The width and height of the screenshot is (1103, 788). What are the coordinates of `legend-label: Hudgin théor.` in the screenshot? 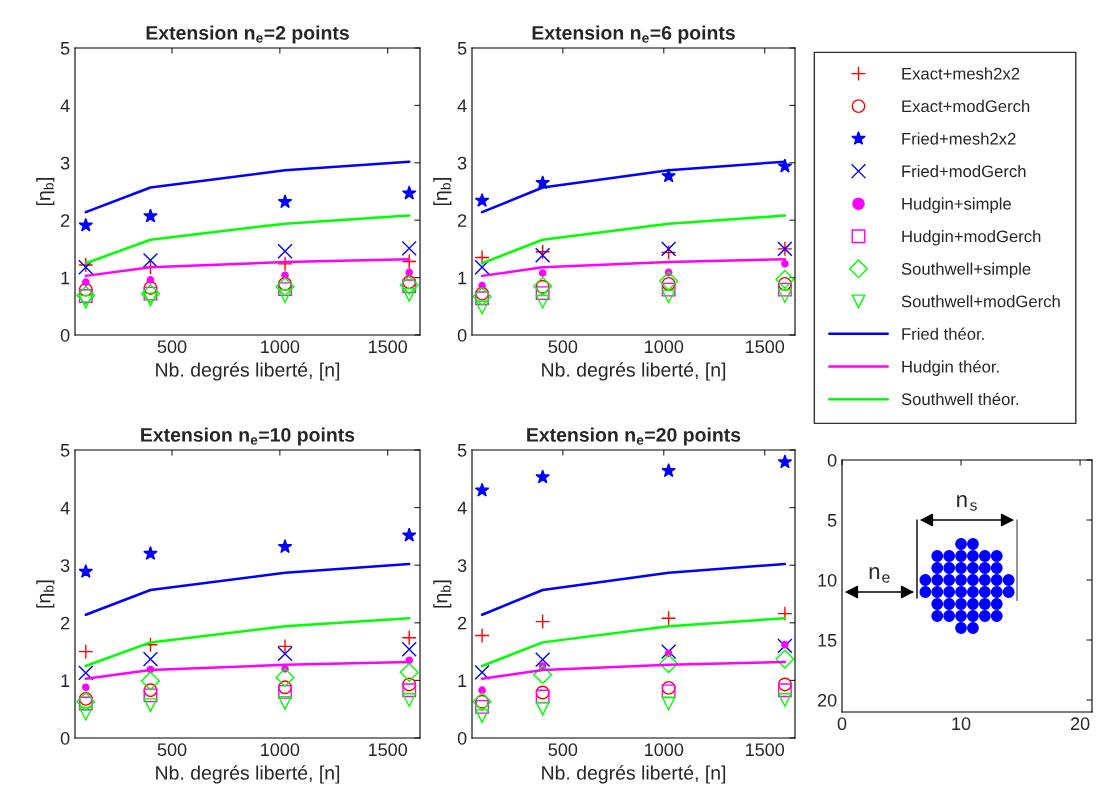 It's located at (950, 368).